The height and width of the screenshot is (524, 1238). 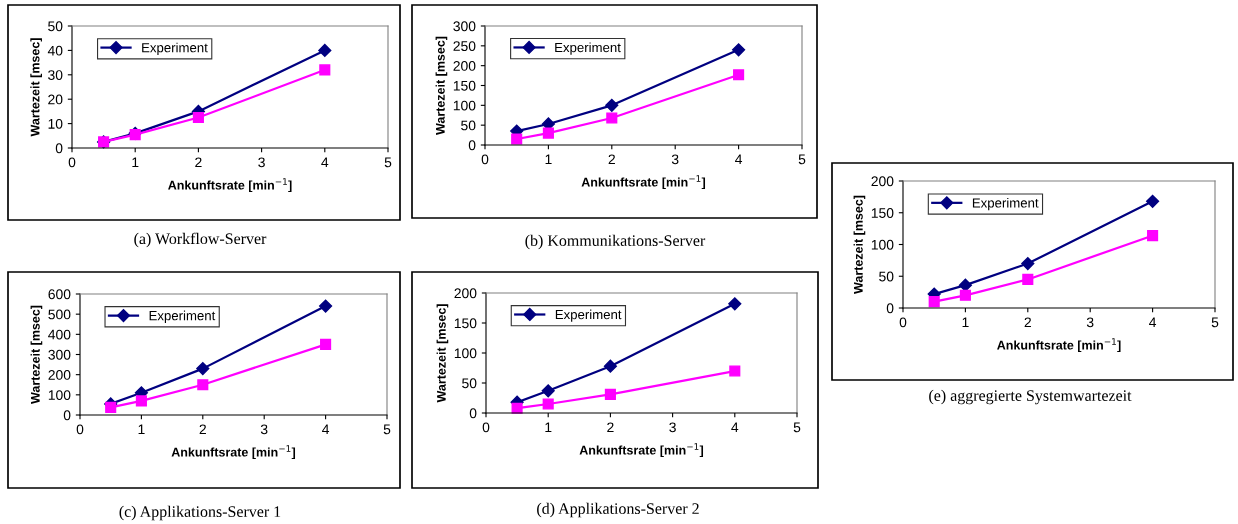 I want to click on text: (c) Applikations-Server 1, so click(x=200, y=513).